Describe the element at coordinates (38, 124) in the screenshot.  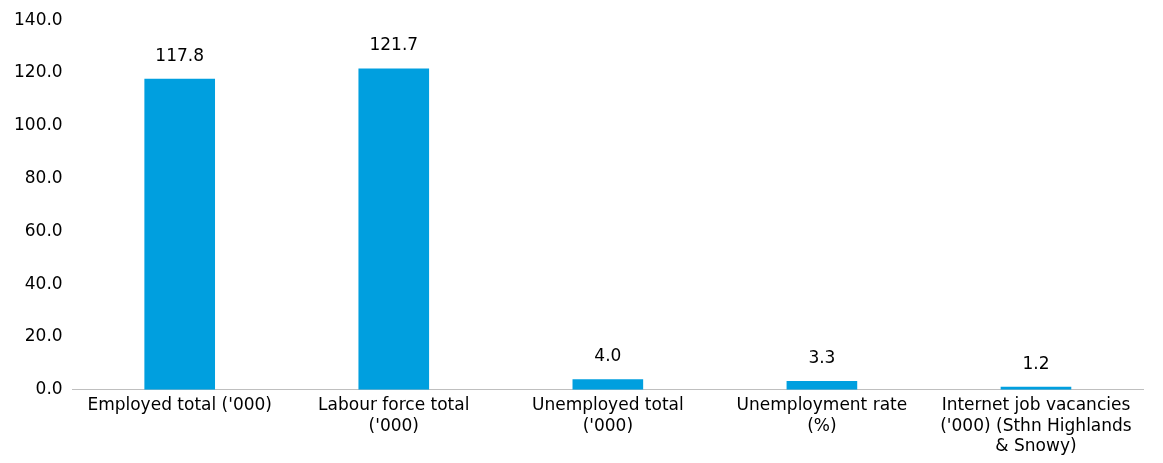
I see `y-tick-label: 100.0` at that location.